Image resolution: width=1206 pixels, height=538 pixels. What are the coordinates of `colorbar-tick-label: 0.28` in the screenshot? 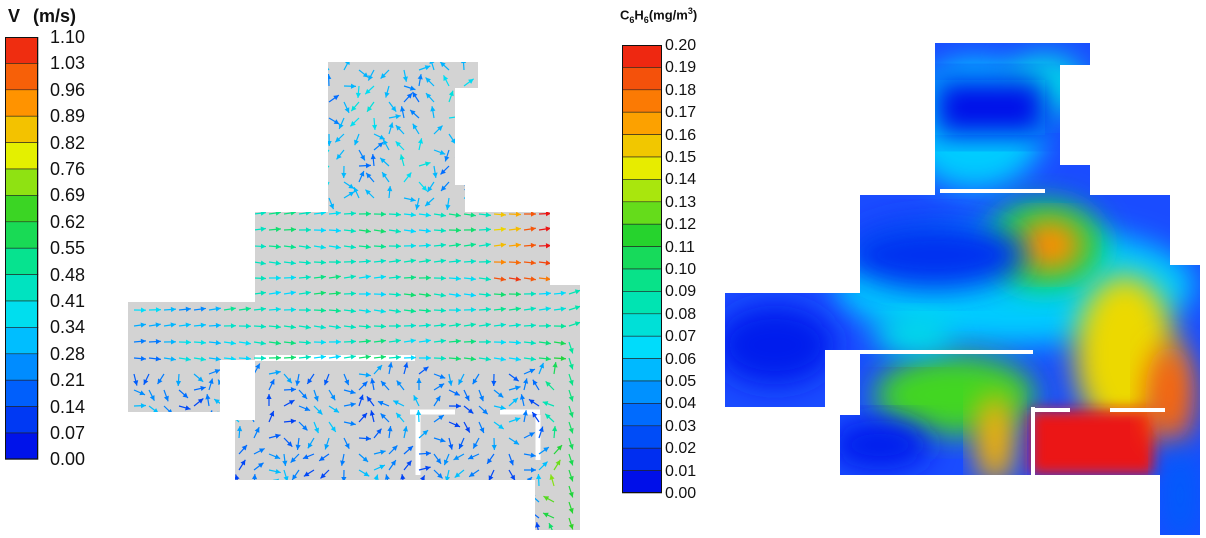 It's located at (68, 353).